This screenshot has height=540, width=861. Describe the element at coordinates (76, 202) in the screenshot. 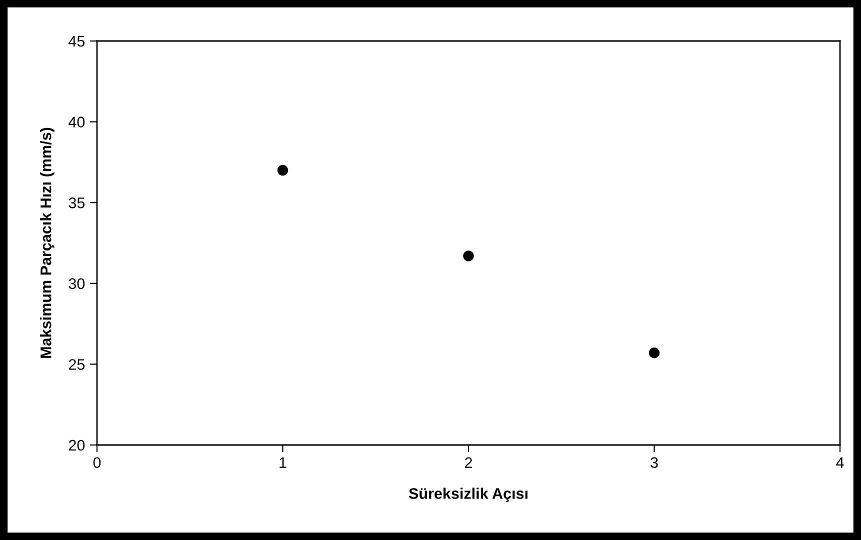

I see `y-tick-label: 35` at that location.